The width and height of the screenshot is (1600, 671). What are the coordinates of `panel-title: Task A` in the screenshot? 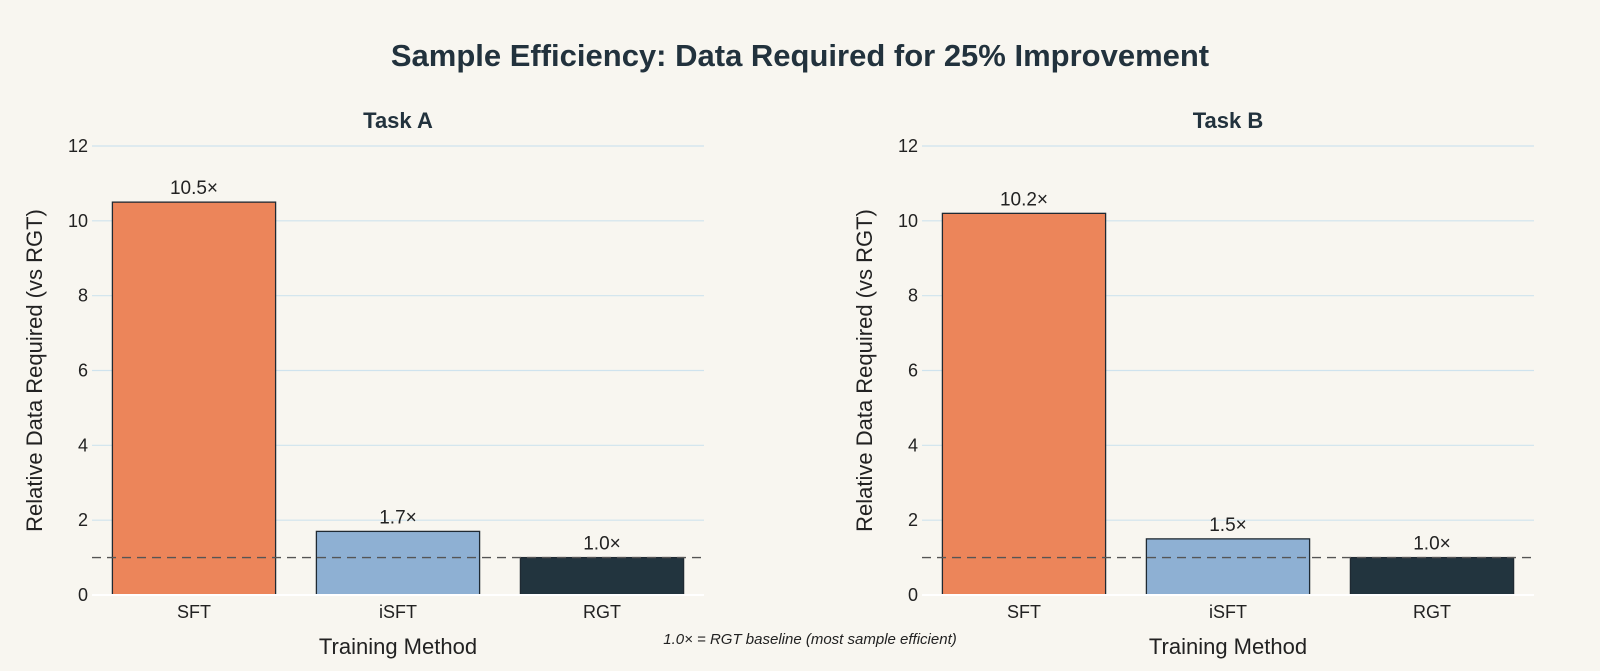 It's located at (398, 120).